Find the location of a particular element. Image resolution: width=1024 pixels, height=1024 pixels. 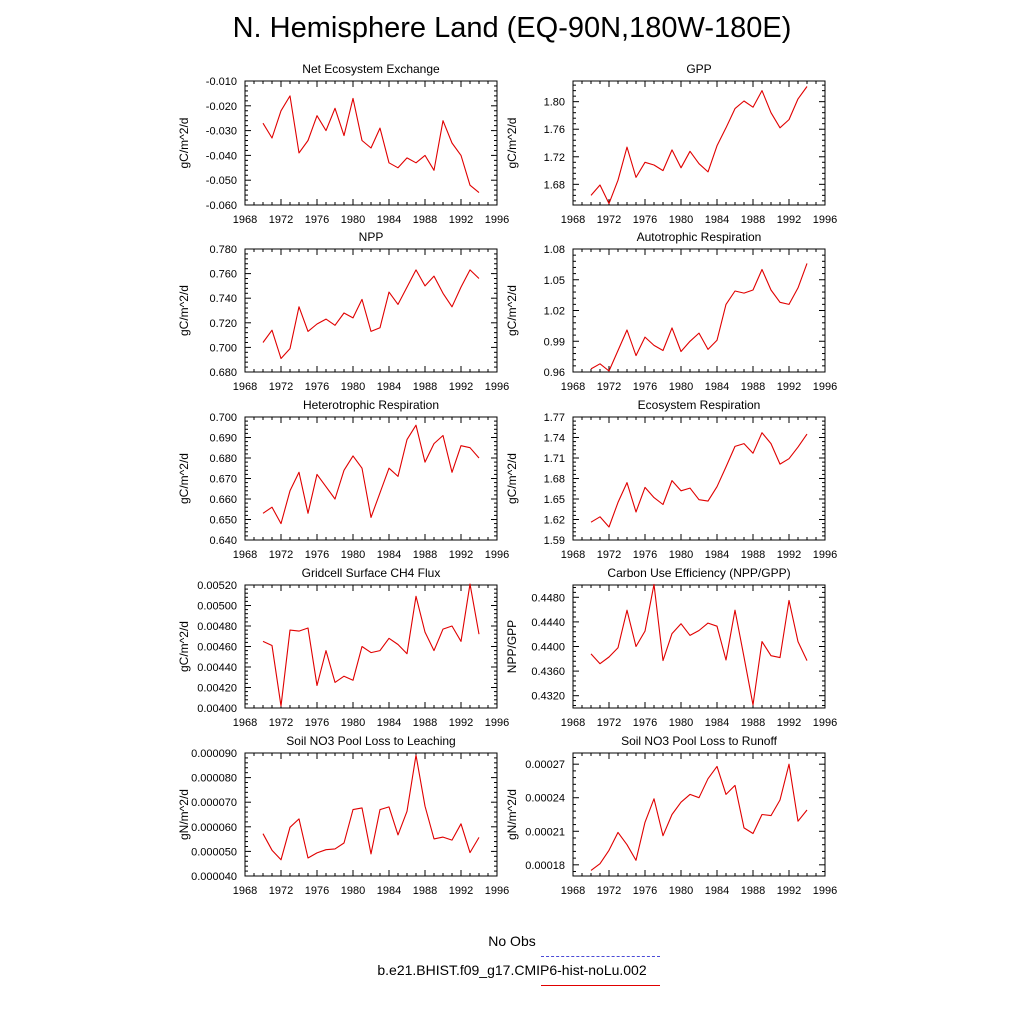

y-tick-label: 0.000070 is located at coordinates (214, 803).